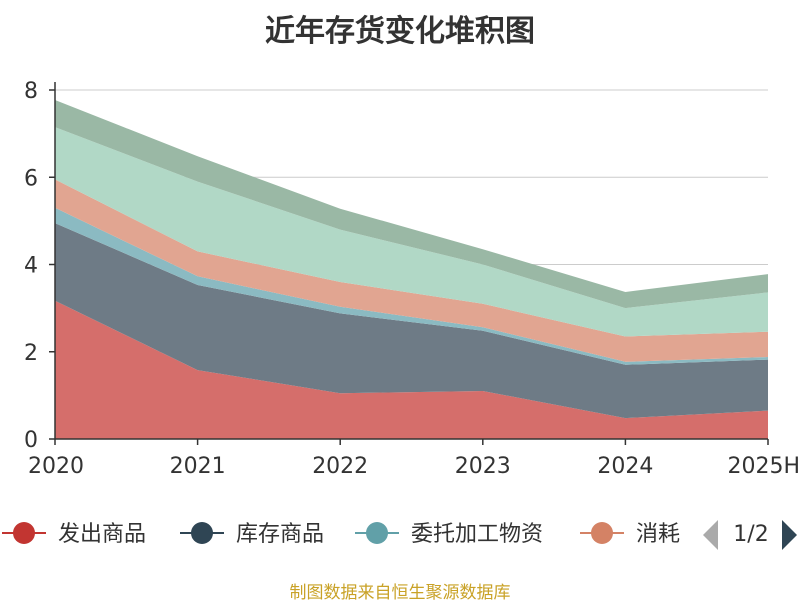 This screenshot has width=800, height=603. Describe the element at coordinates (625, 466) in the screenshot. I see `x-tick-label: 2024` at that location.